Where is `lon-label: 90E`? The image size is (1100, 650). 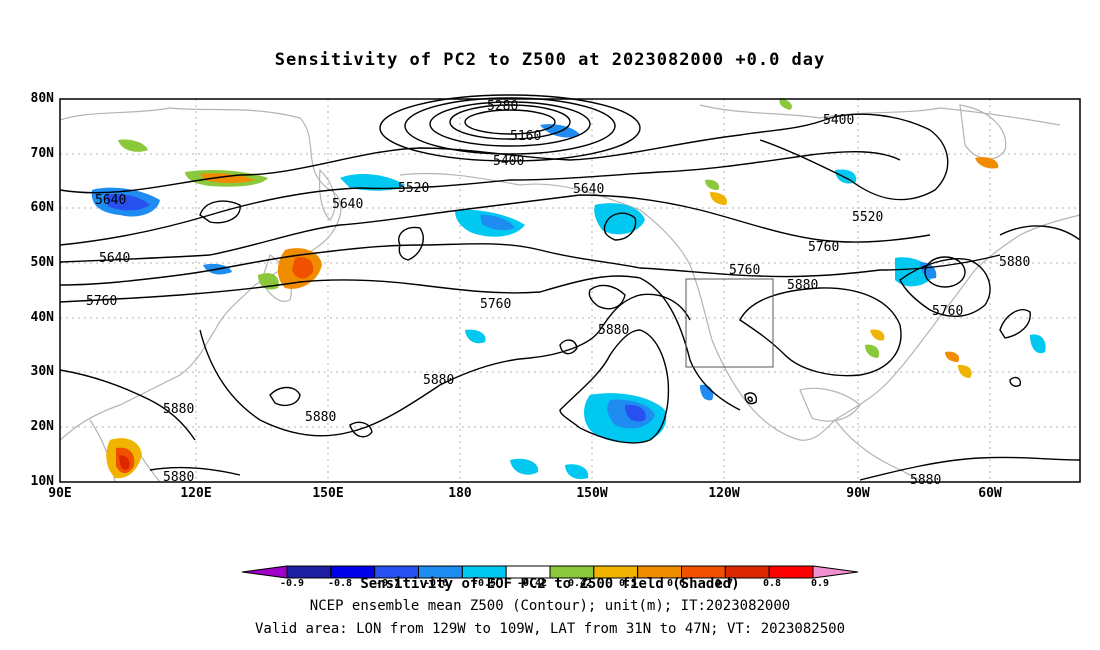 lon-label: 90E is located at coordinates (60, 493).